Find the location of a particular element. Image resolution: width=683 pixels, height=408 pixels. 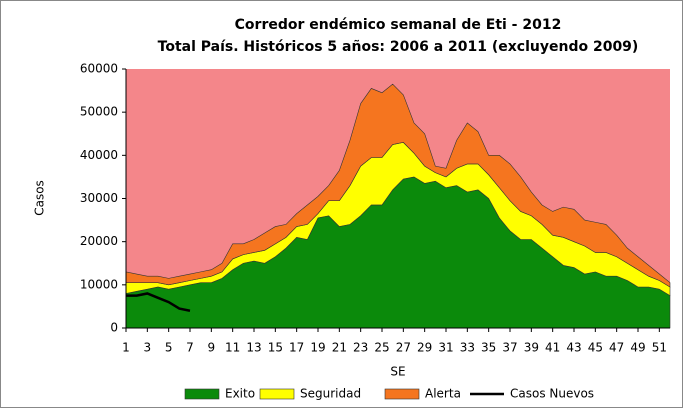

x-tick-label: 35 is located at coordinates (488, 348).